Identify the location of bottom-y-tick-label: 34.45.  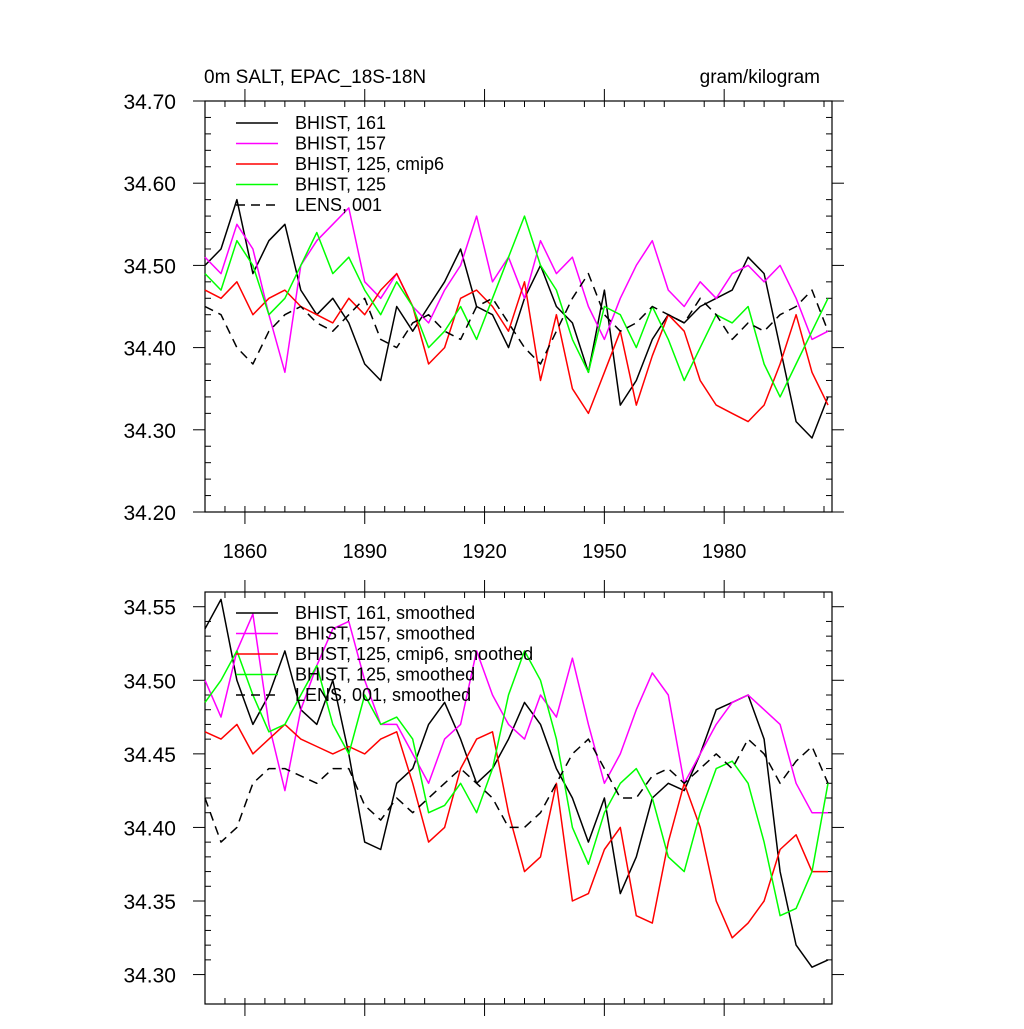
(149, 755).